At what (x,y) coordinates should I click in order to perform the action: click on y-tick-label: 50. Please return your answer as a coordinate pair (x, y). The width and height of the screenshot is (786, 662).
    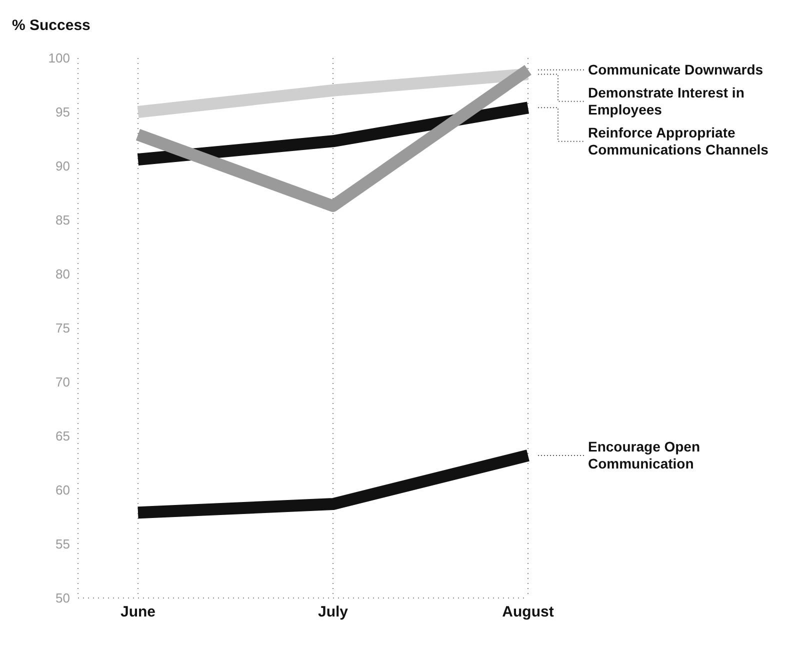
    Looking at the image, I should click on (63, 598).